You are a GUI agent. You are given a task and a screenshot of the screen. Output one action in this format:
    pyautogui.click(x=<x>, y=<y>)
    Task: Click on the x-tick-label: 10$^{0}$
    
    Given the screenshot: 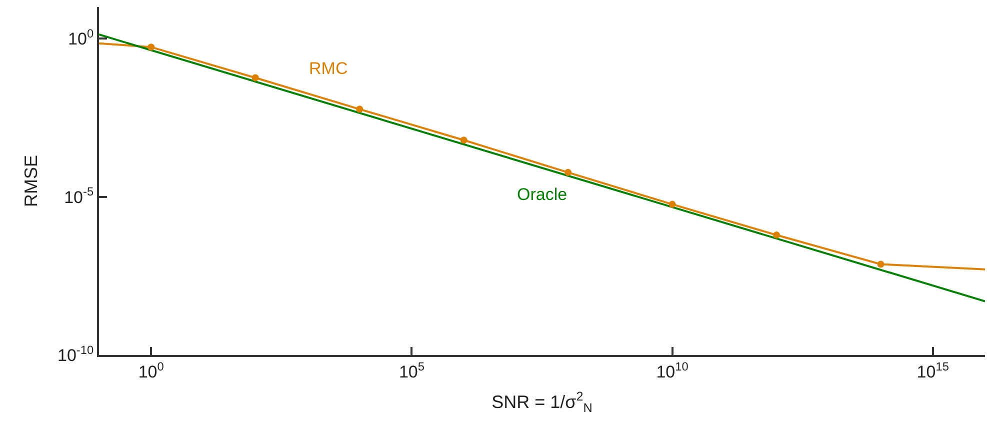 What is the action you would take?
    pyautogui.click(x=151, y=370)
    